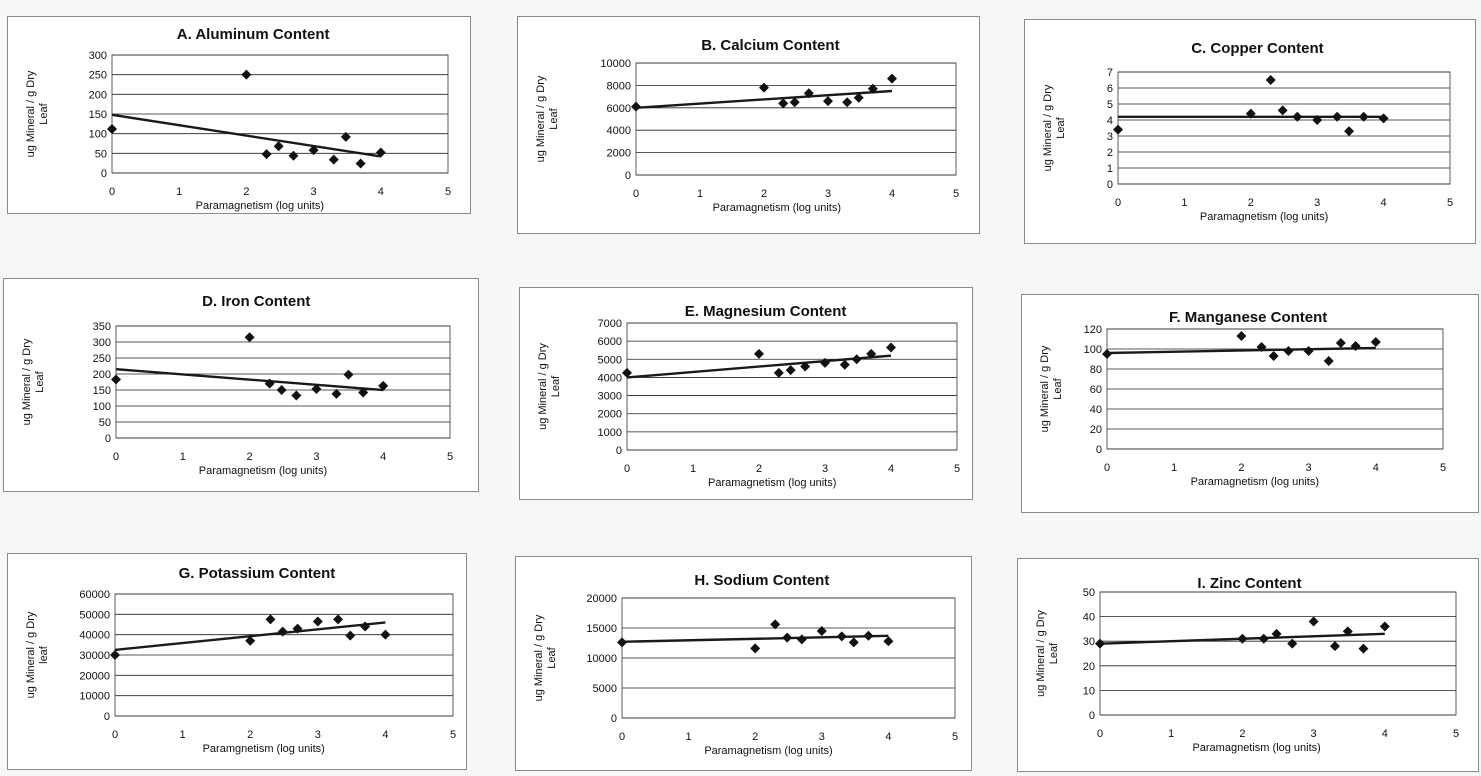 The height and width of the screenshot is (776, 1481). I want to click on y-tick-label: 7, so click(1110, 73).